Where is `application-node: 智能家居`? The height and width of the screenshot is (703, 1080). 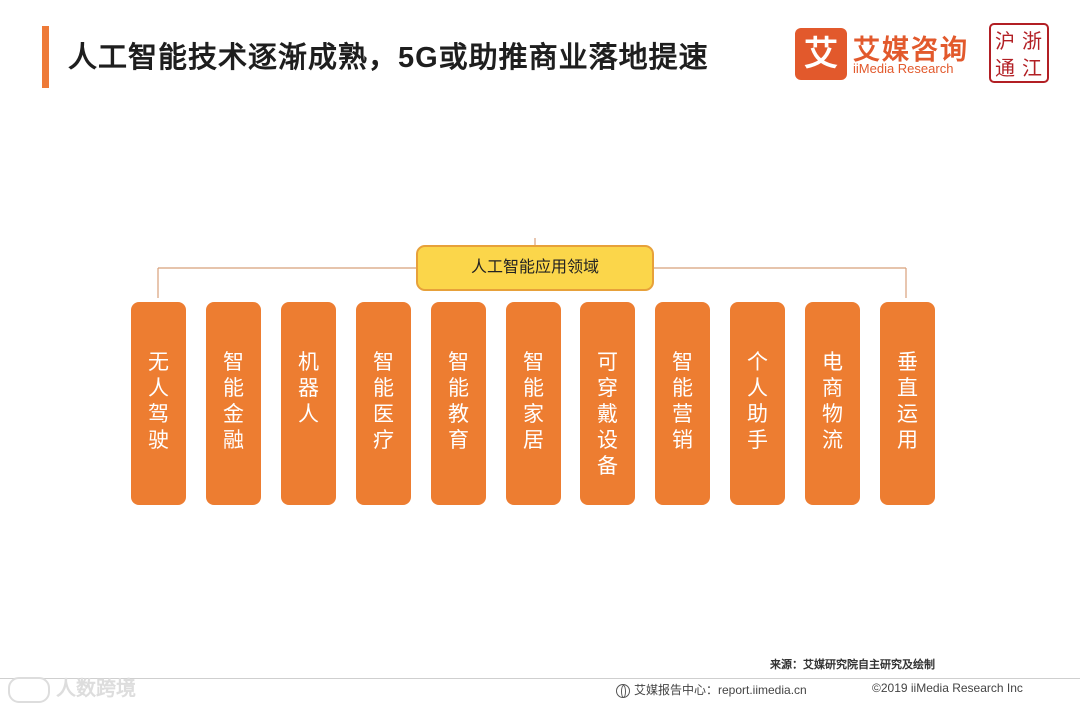
application-node: 智能家居 is located at coordinates (533, 403).